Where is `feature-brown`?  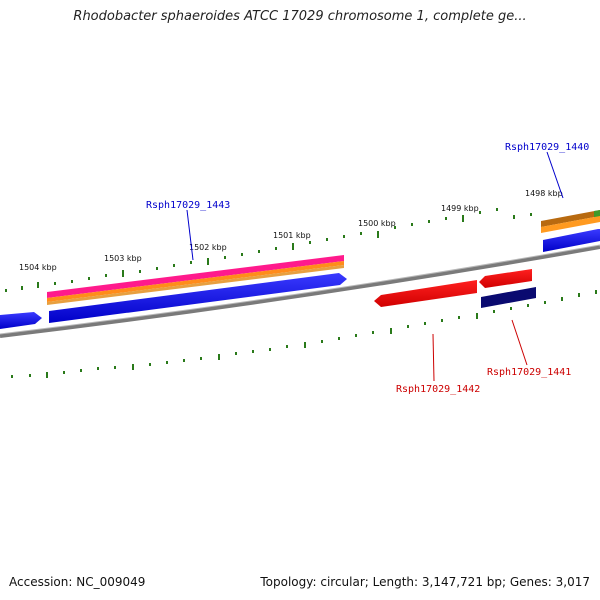
feature-brown is located at coordinates (570, 218).